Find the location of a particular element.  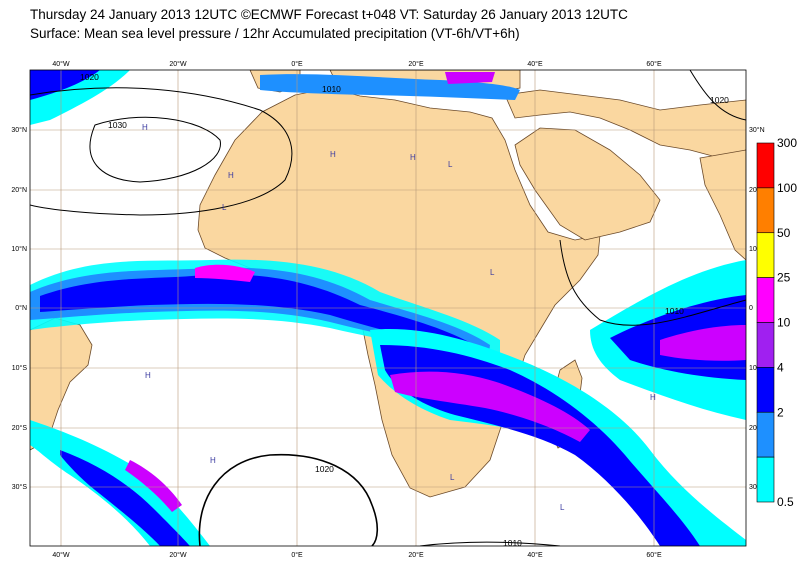

lat-tick-left: 10°S is located at coordinates (20, 368).